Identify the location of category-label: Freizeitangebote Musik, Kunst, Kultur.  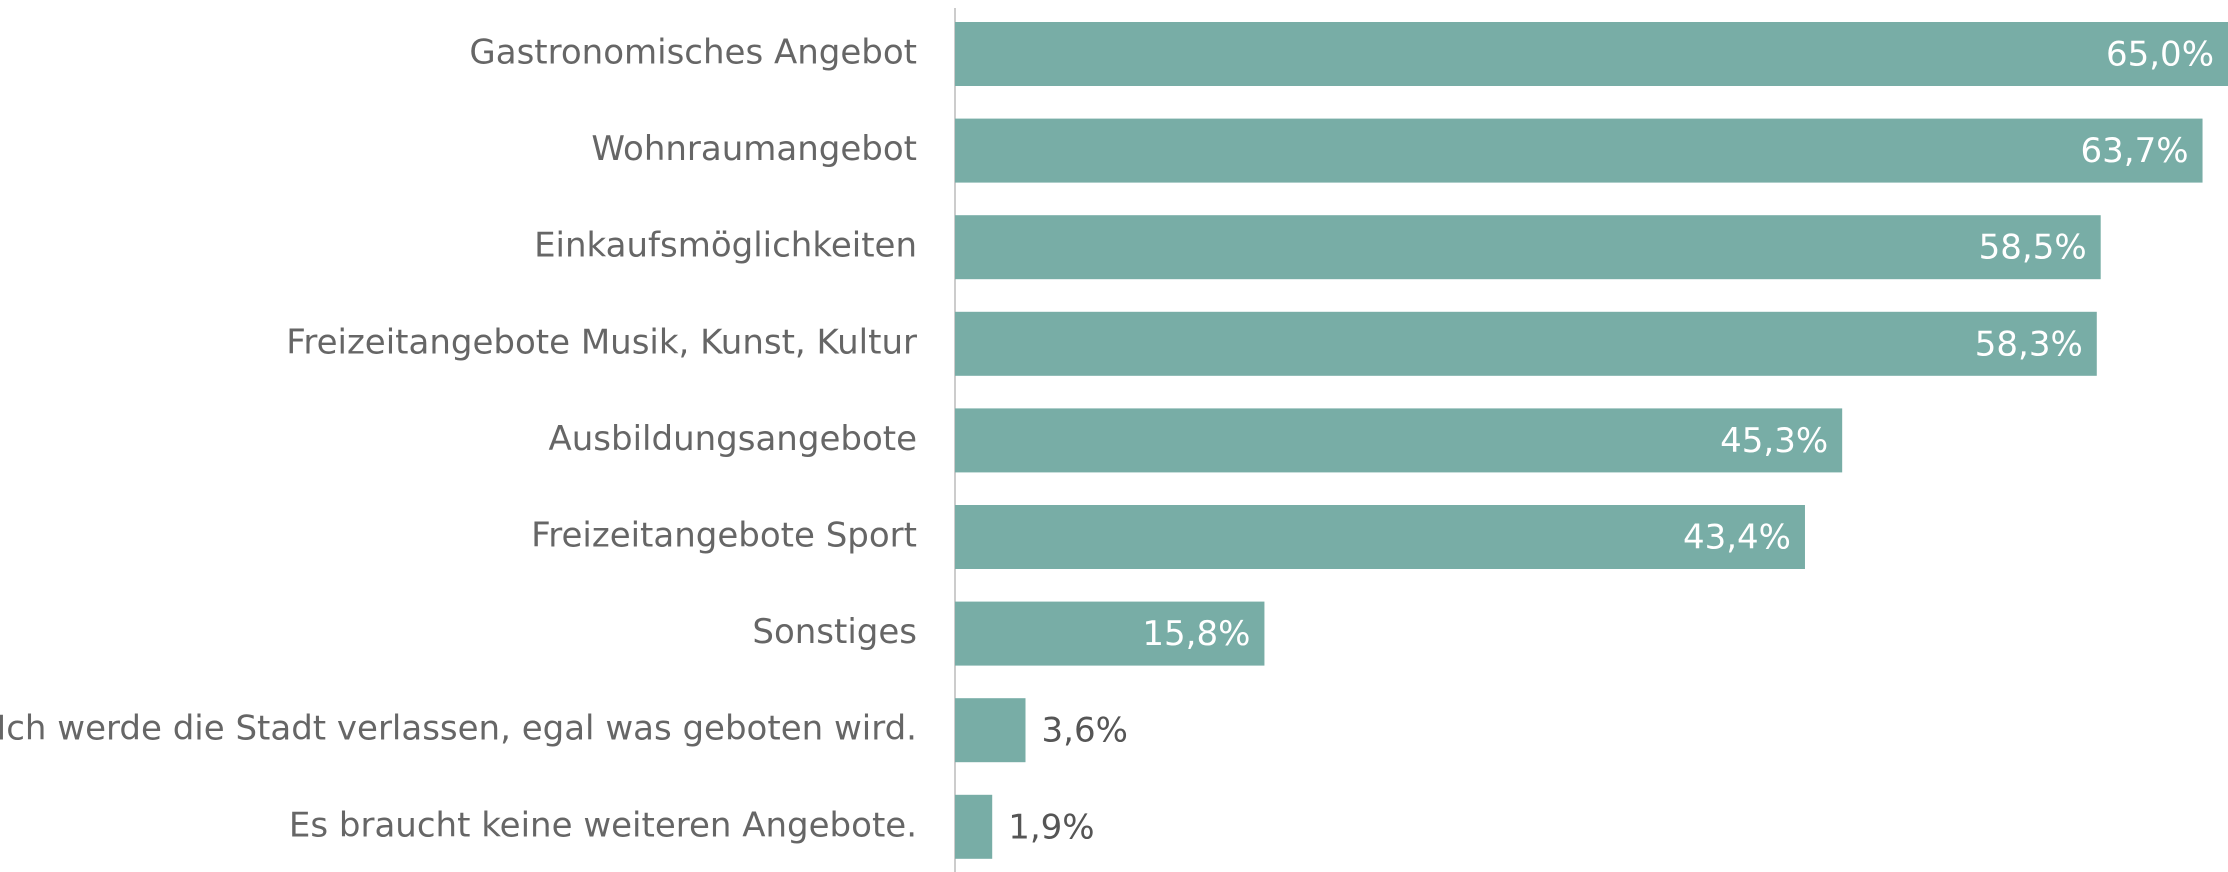
(601, 342).